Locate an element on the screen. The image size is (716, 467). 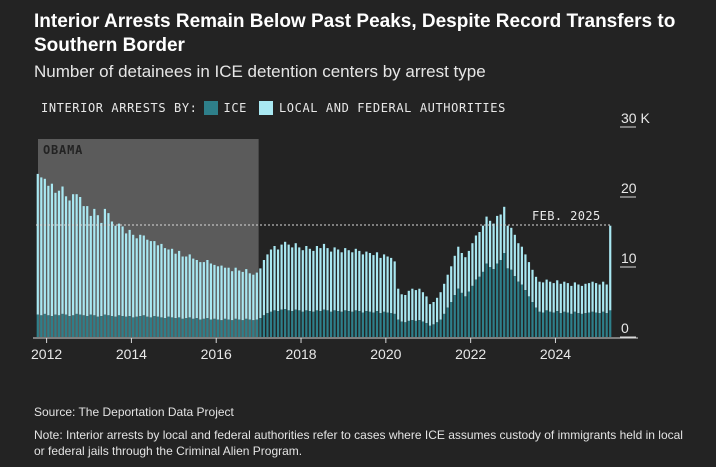
y-tick-label: 10 is located at coordinates (629, 258).